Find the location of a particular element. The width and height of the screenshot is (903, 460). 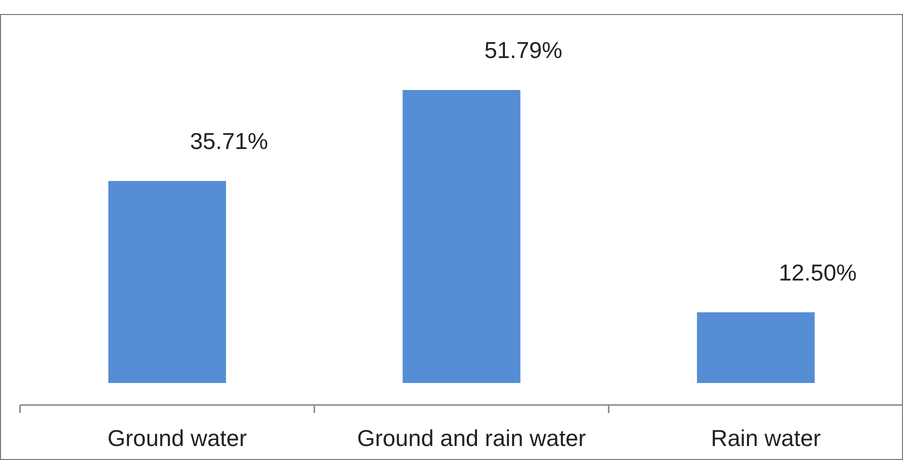

x-tick-label: Ground and rain water is located at coordinates (471, 438).